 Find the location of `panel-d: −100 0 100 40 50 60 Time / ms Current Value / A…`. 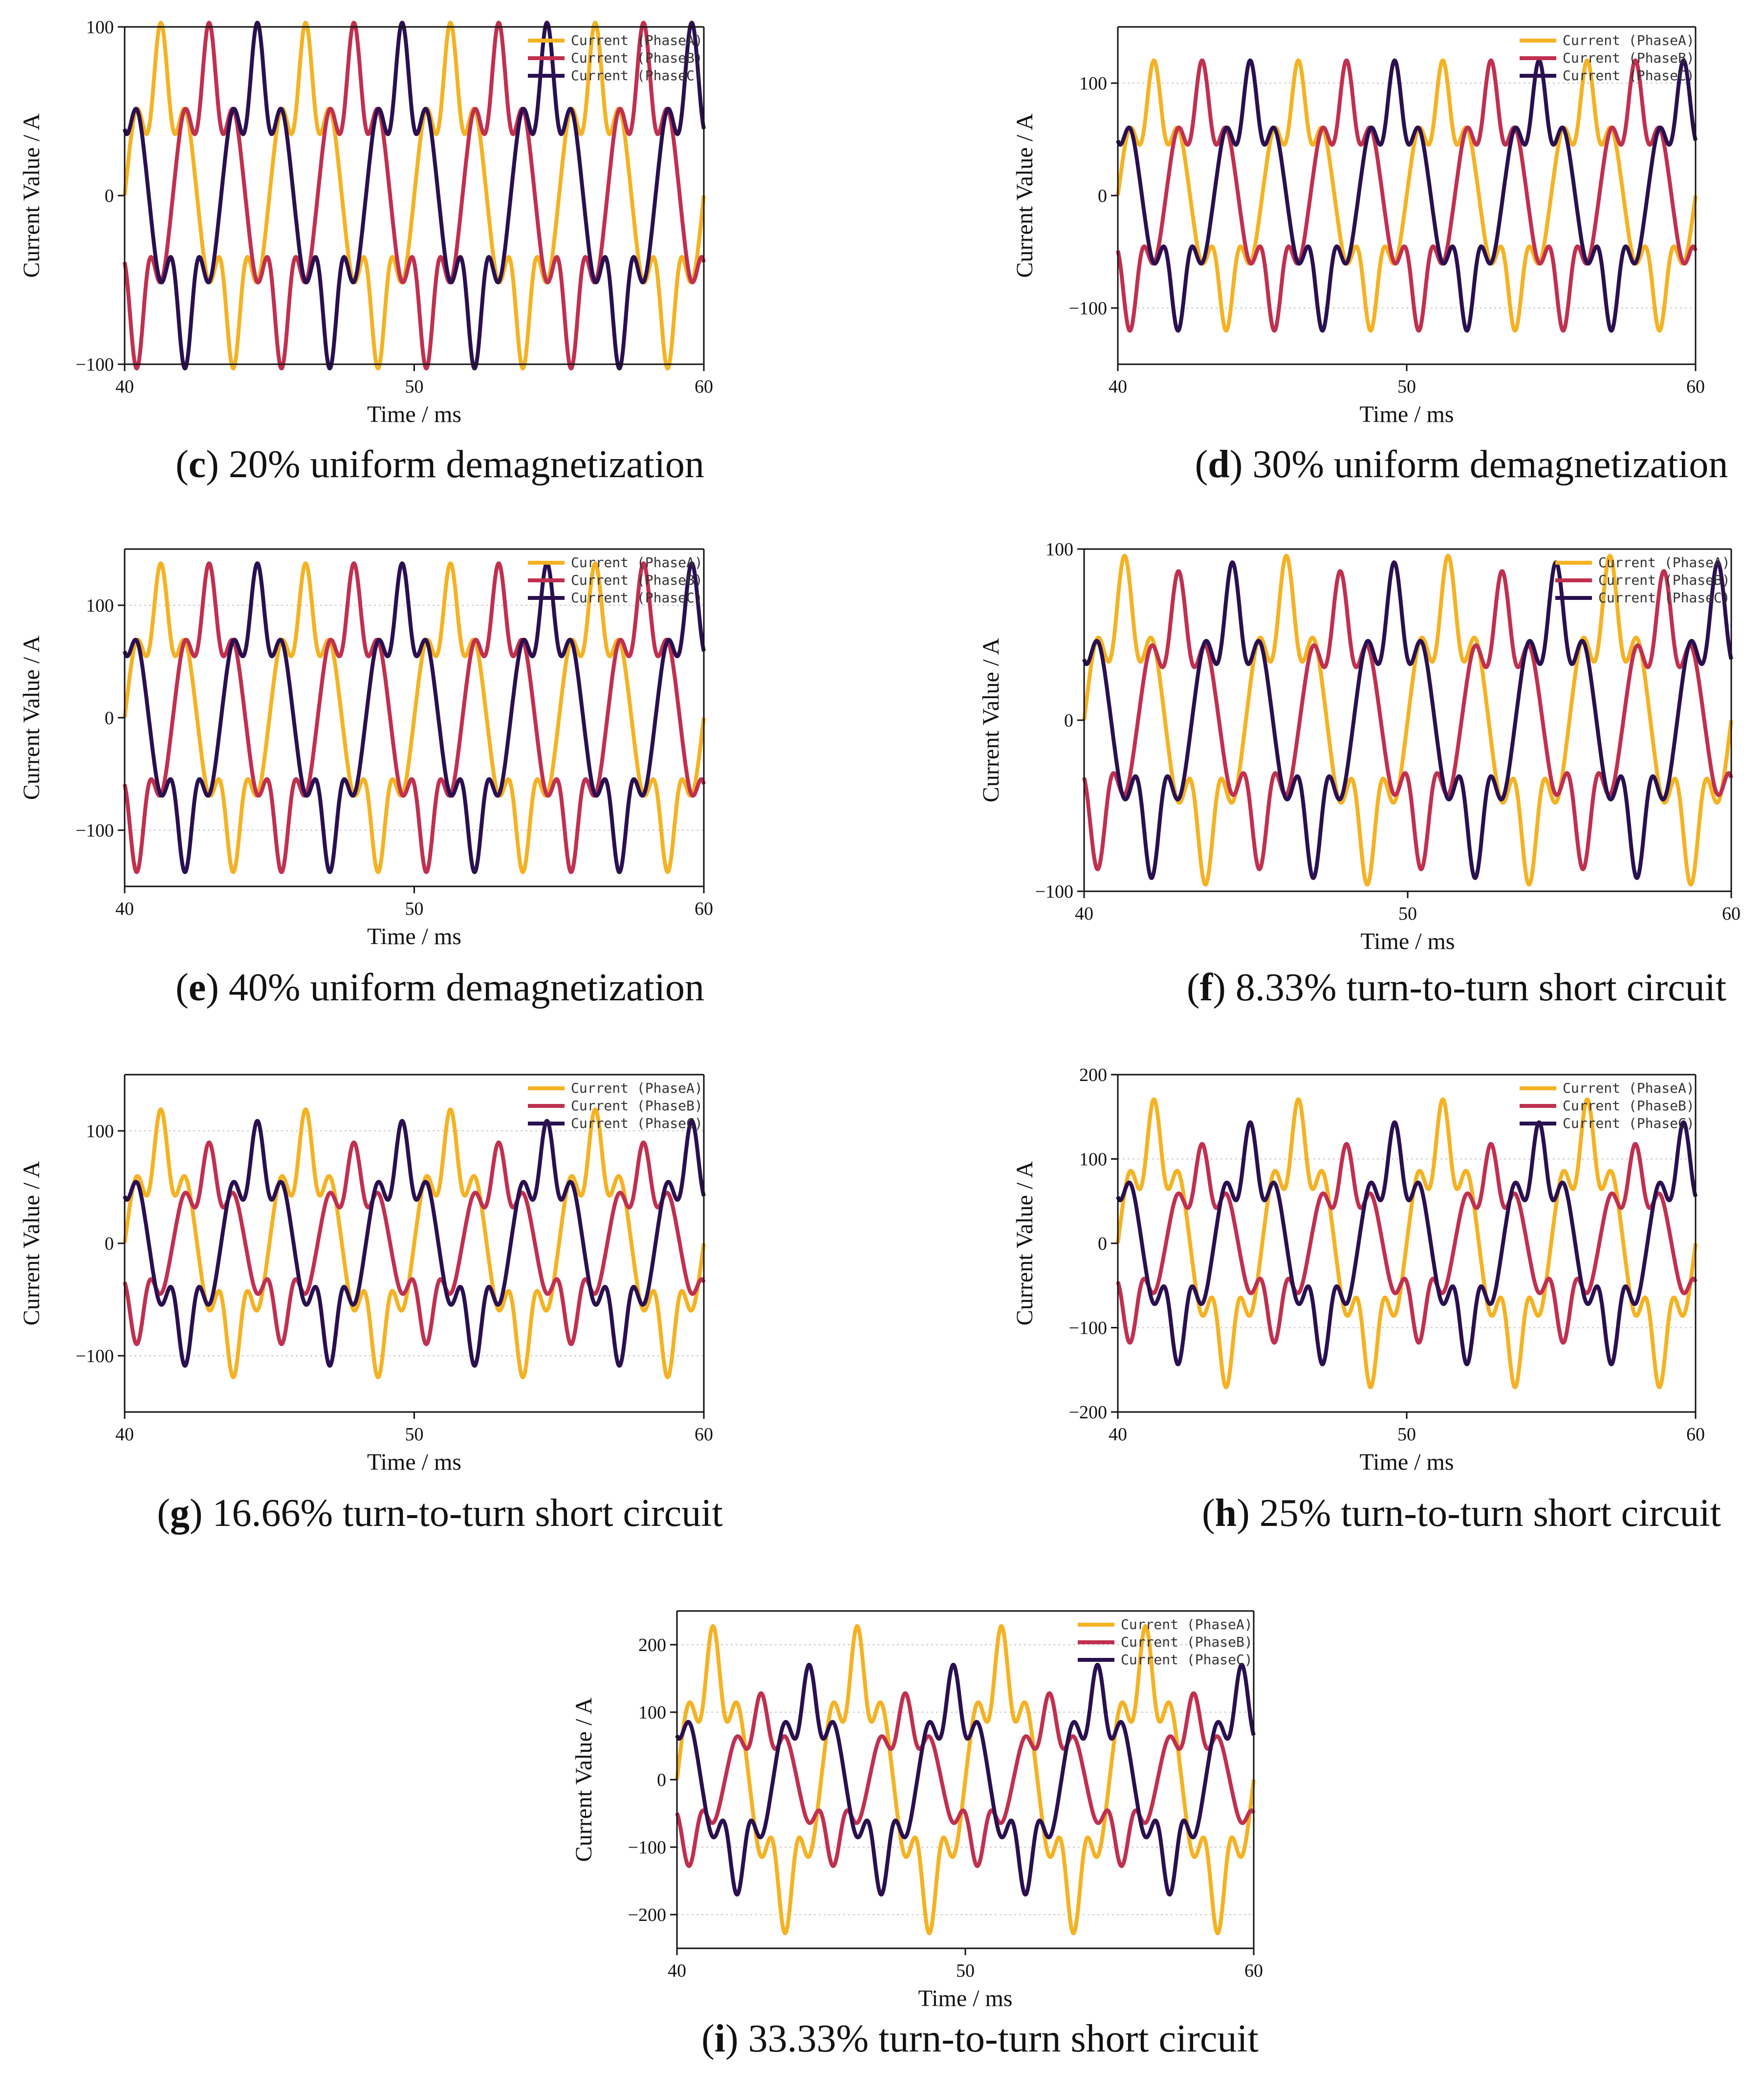

panel-d: −100 0 100 40 50 60 Time / ms Current Value / A… is located at coordinates (1324, 260).